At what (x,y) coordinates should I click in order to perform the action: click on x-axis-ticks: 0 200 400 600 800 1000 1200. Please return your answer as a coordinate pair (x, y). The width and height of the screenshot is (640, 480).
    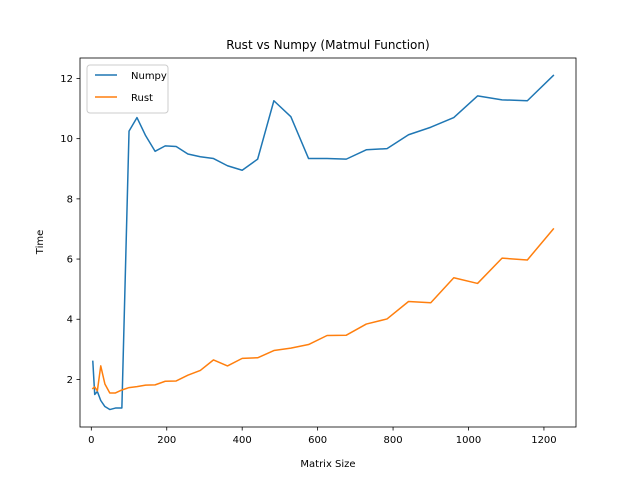
    Looking at the image, I should click on (322, 436).